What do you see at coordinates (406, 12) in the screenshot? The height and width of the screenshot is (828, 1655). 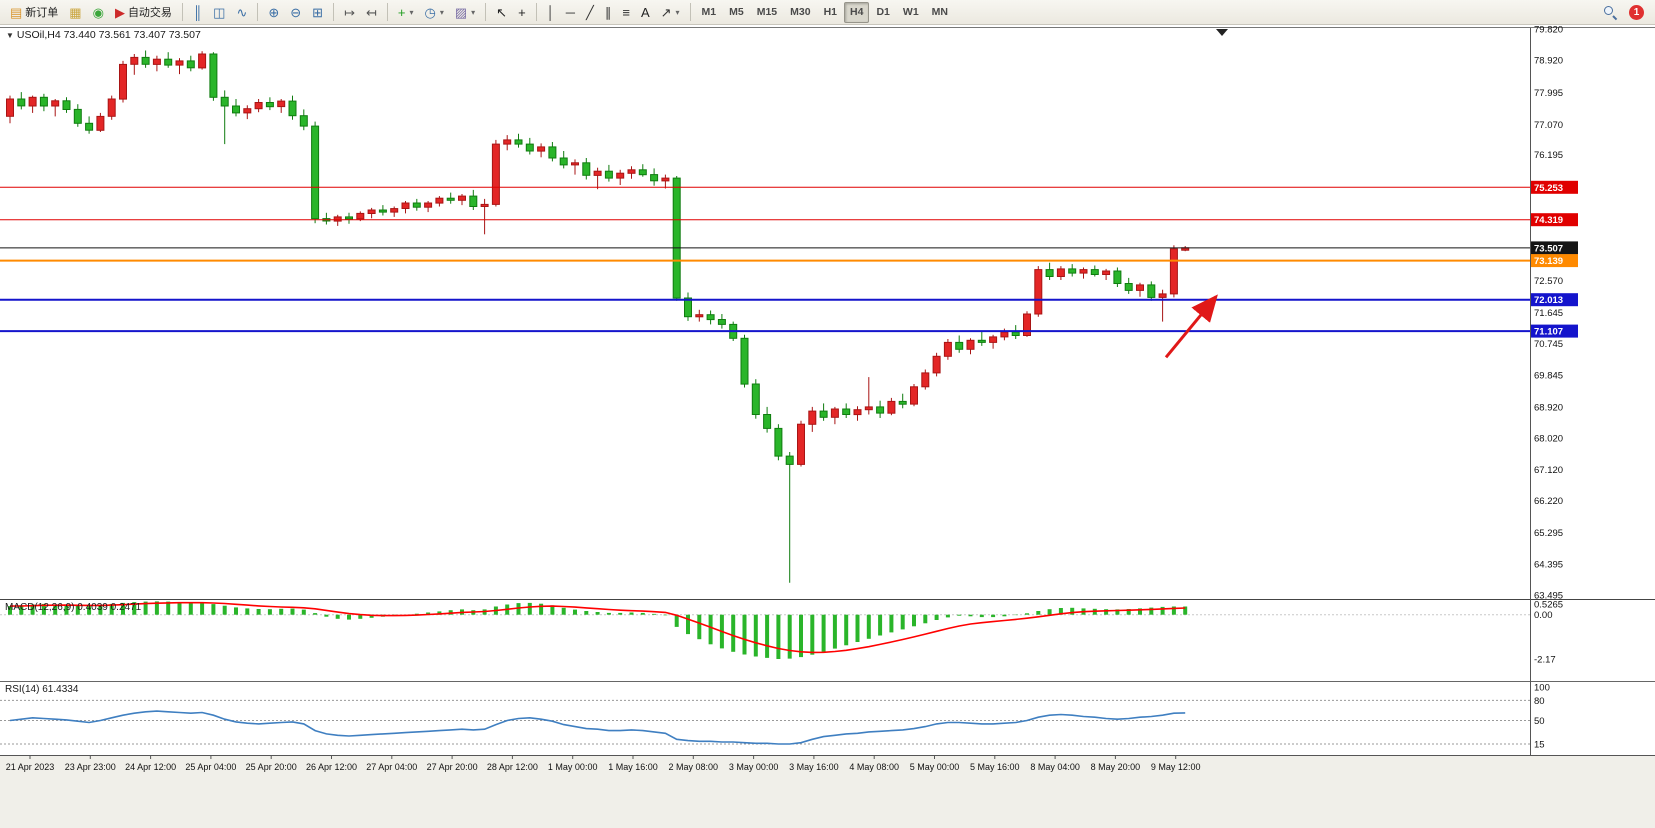 I see `add-indicator-button: + ▾` at bounding box center [406, 12].